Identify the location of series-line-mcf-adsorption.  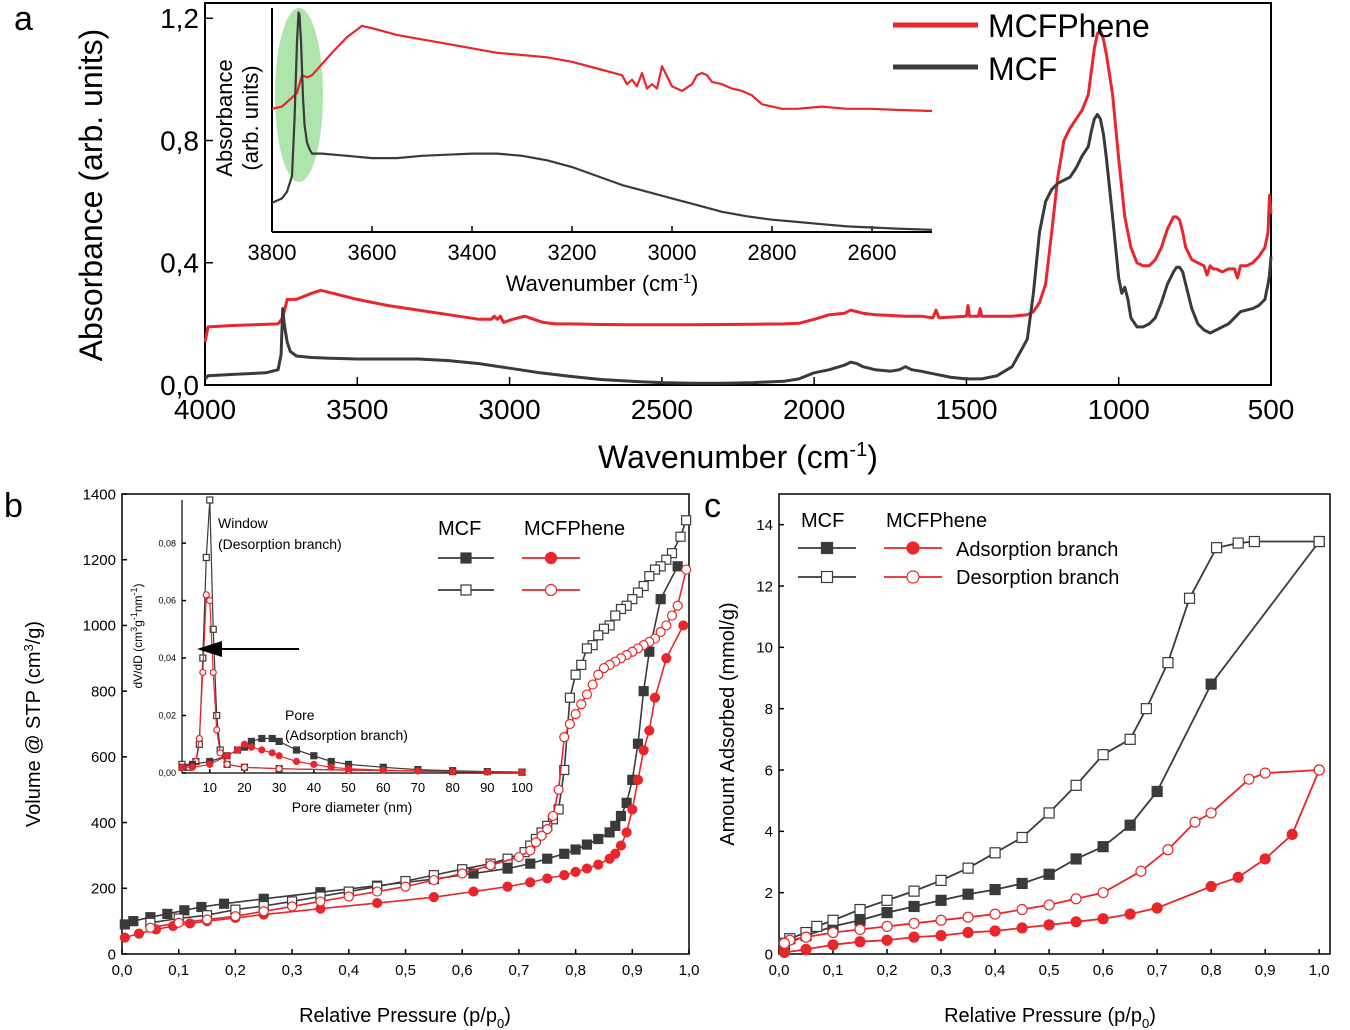
(401, 745).